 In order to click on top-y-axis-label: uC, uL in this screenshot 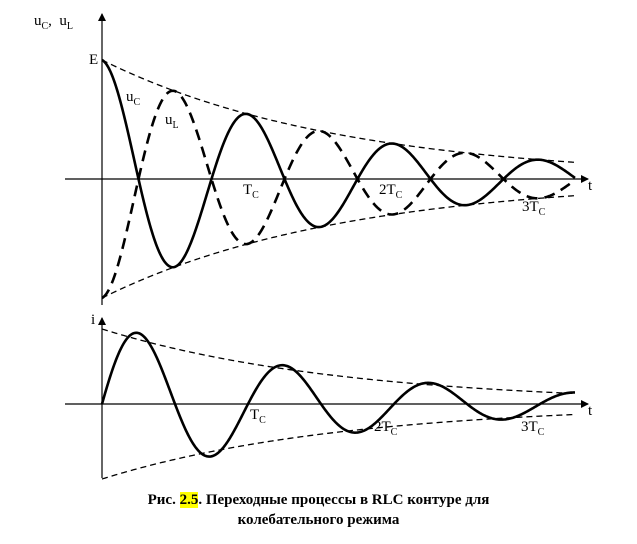, I will do `click(53, 22)`.